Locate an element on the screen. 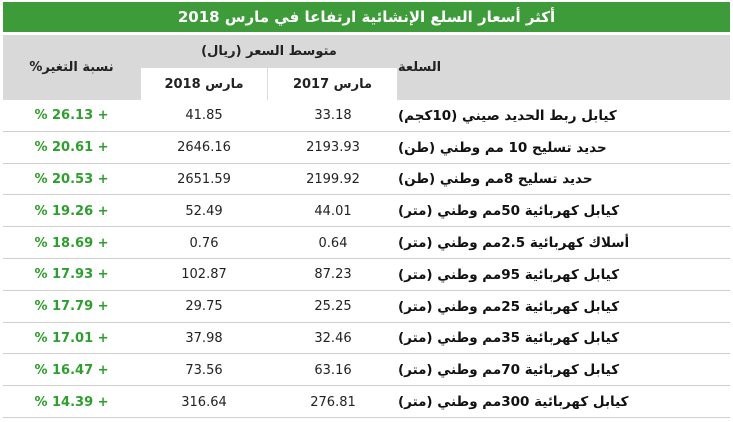  commodity-name: أسلاك كهربائية 2.5مم وطني (متر) is located at coordinates (514, 243).